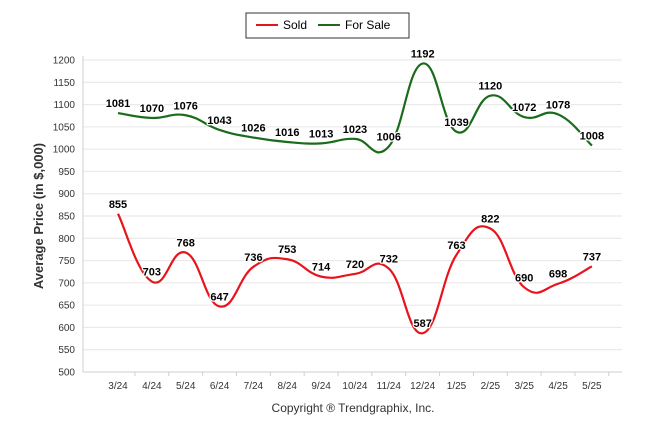 Image resolution: width=646 pixels, height=434 pixels. What do you see at coordinates (288, 386) in the screenshot?
I see `x-tick-8/24: 8/24` at bounding box center [288, 386].